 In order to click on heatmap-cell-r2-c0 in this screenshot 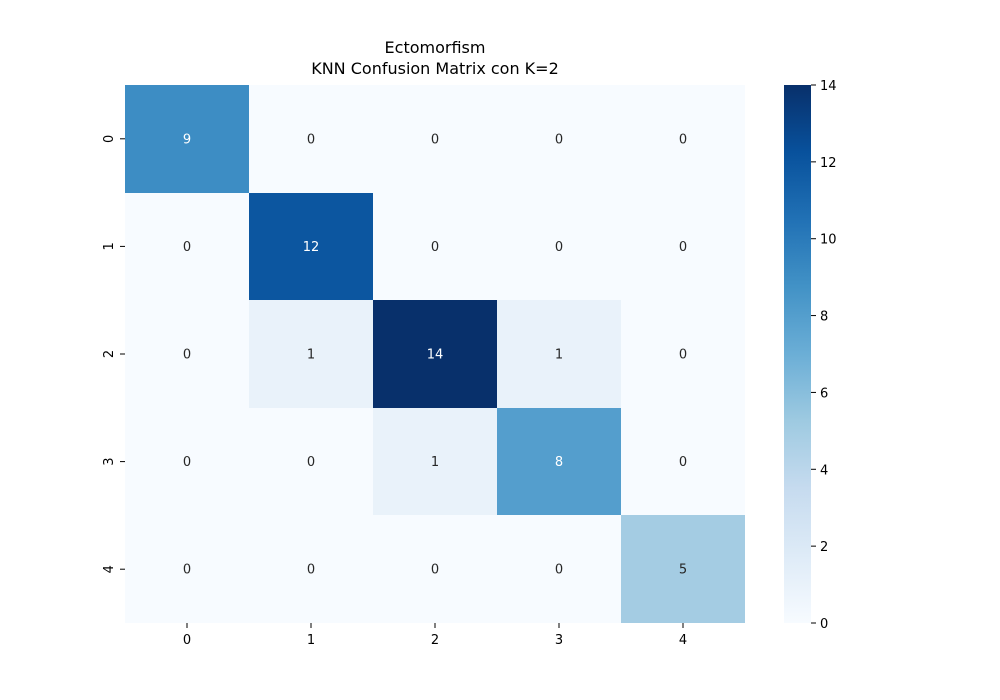, I will do `click(187, 354)`.